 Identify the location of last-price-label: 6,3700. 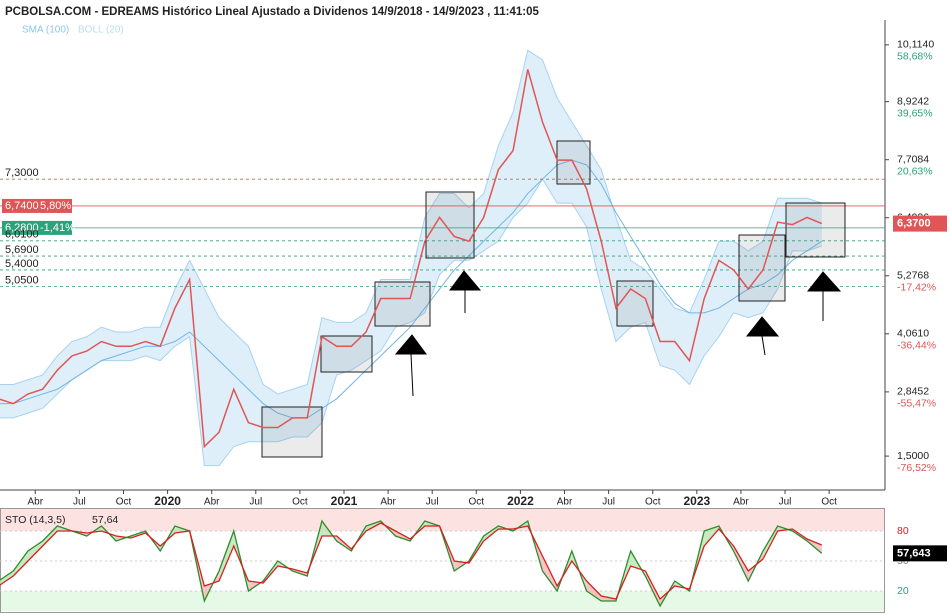
(914, 224).